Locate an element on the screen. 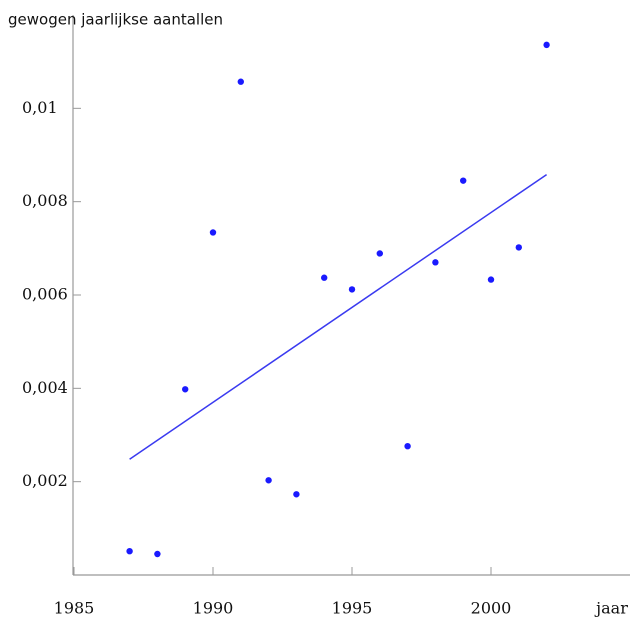 This screenshot has width=637, height=624. y-axis-label: gewogen jaarlijkse aantallen is located at coordinates (115, 20).